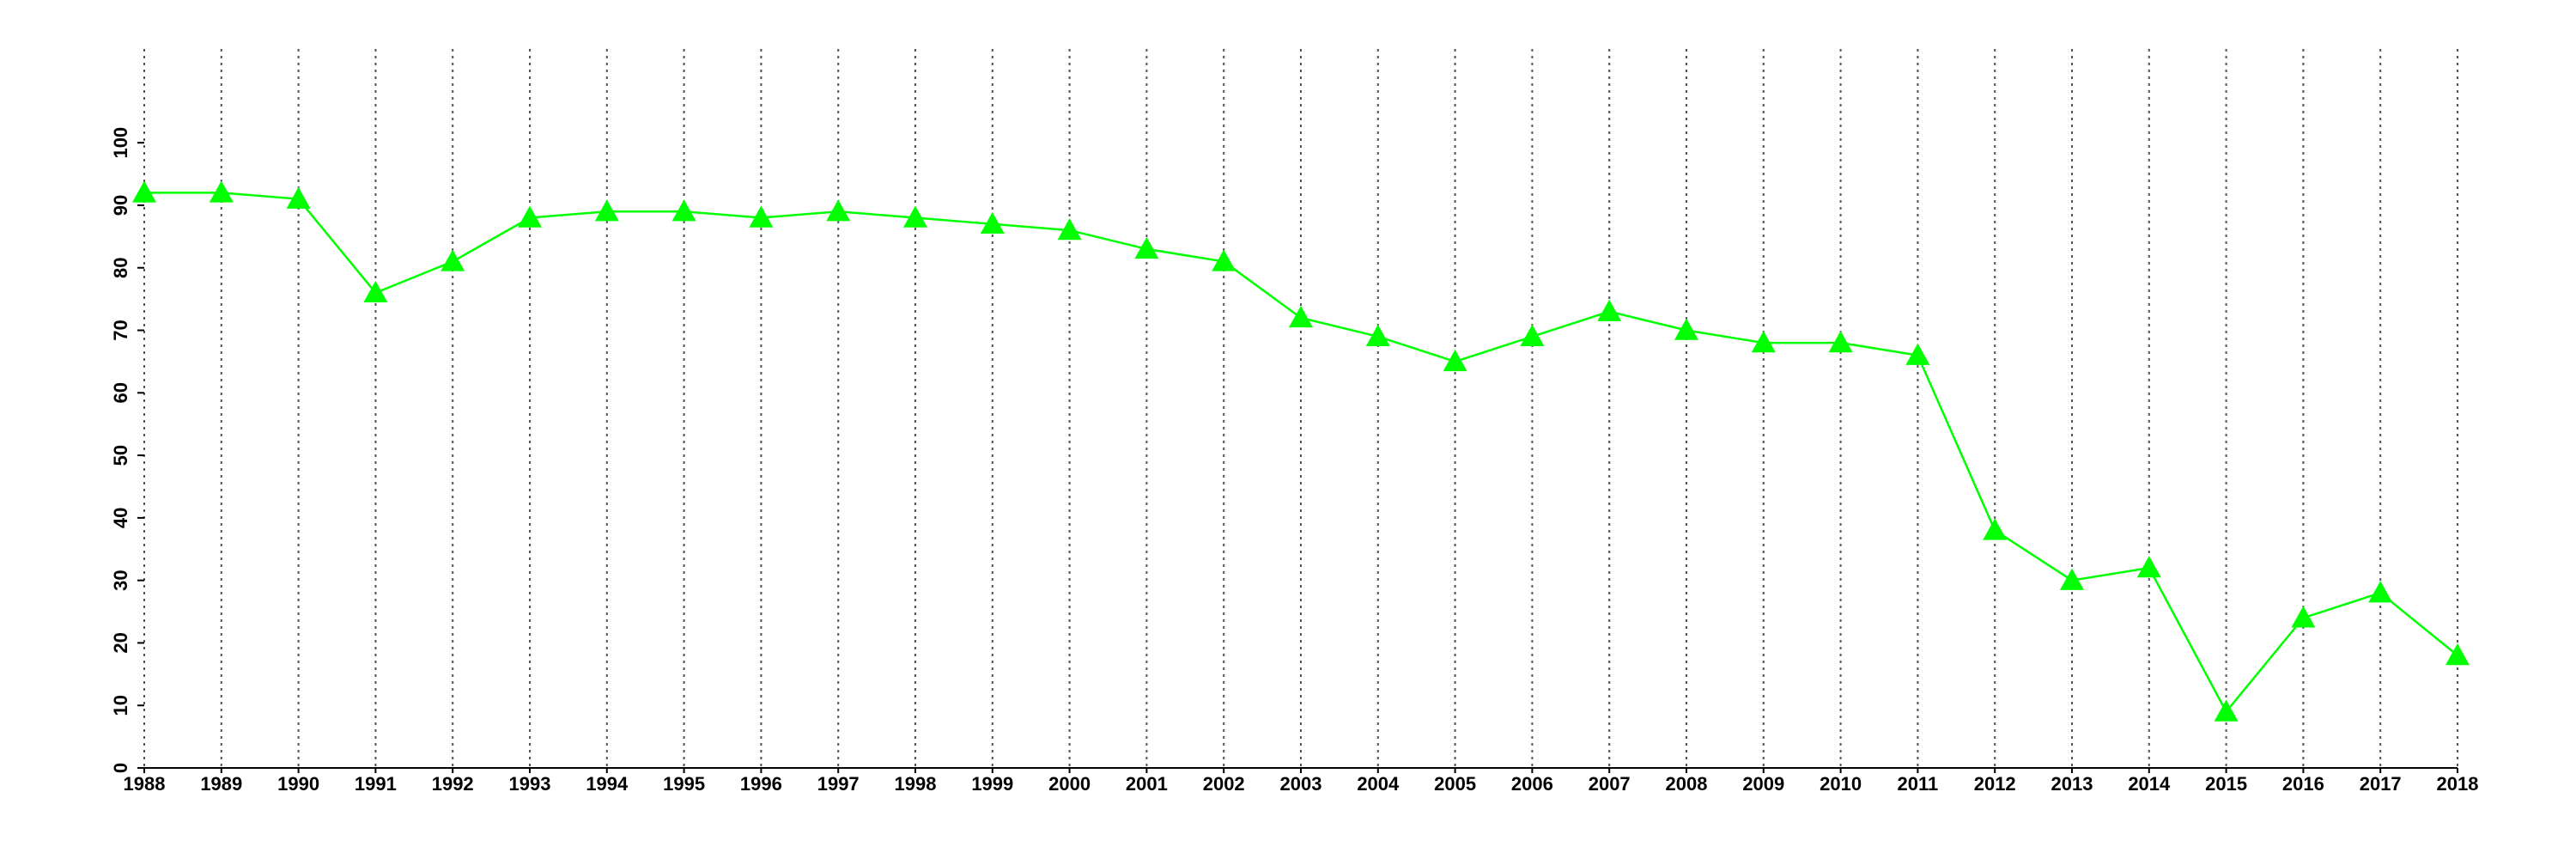 The width and height of the screenshot is (2576, 859). I want to click on x-tick-label: 1998, so click(916, 784).